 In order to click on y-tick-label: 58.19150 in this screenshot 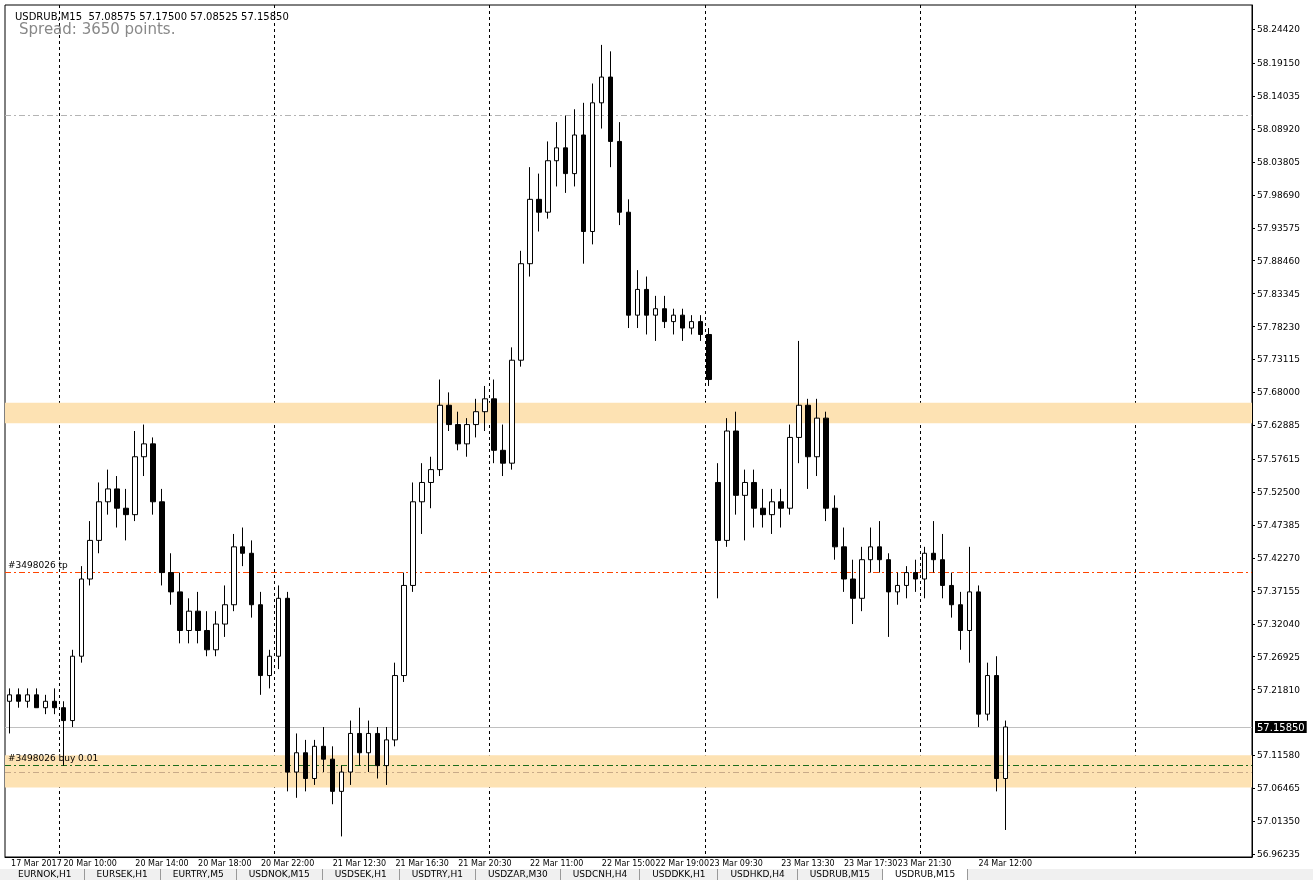, I will do `click(1279, 63)`.